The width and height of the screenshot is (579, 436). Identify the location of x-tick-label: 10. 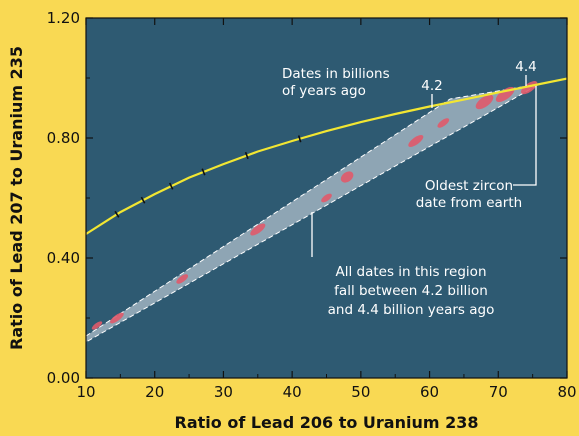
(85, 392).